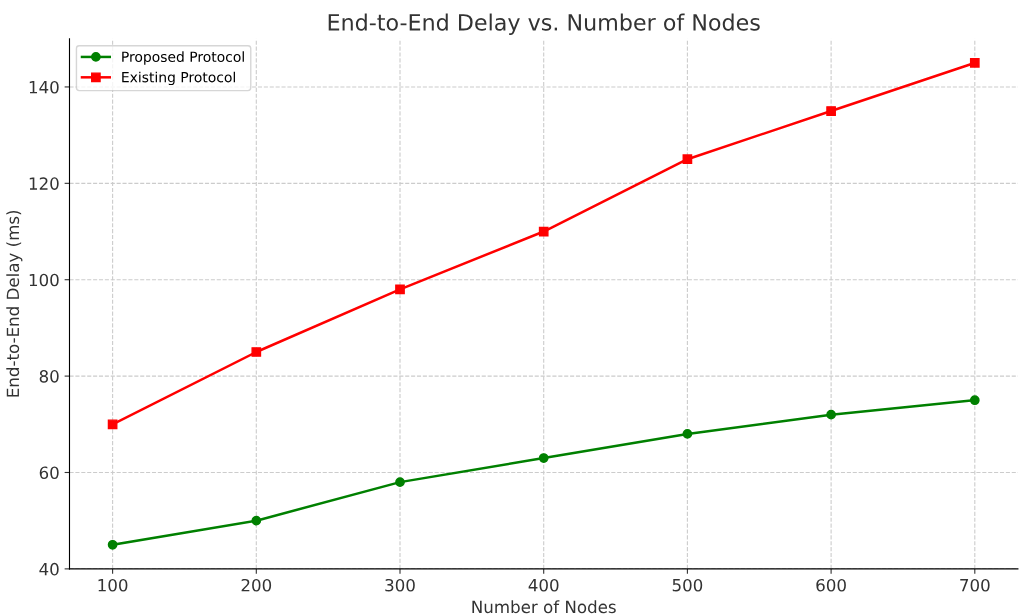 This screenshot has width=1022, height=615. Describe the element at coordinates (44, 280) in the screenshot. I see `y-tick-label: 100` at that location.